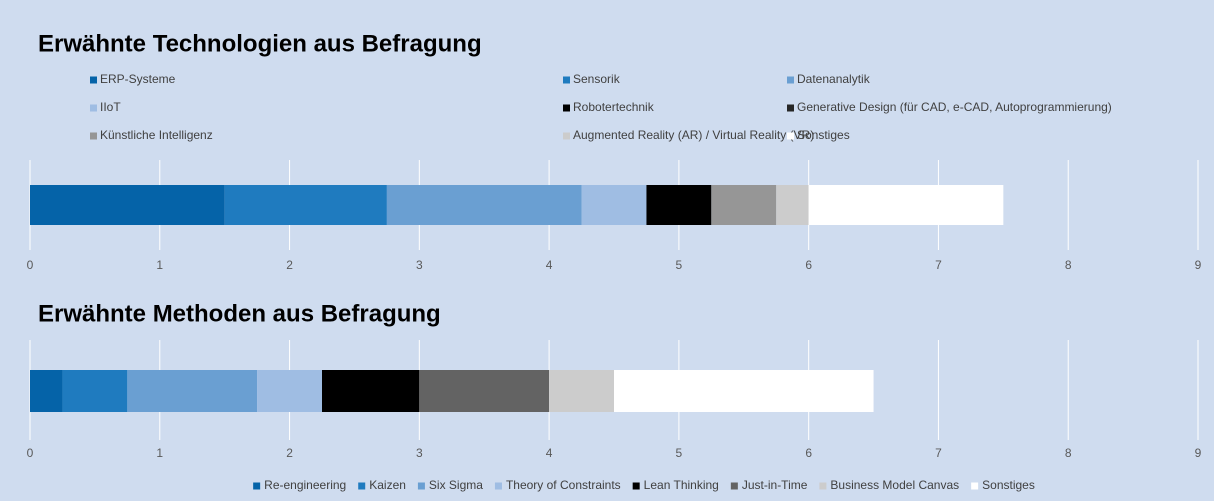 This screenshot has height=501, width=1214. What do you see at coordinates (260, 43) in the screenshot?
I see `chart-title: Erwähnte Technologien aus Befragung` at bounding box center [260, 43].